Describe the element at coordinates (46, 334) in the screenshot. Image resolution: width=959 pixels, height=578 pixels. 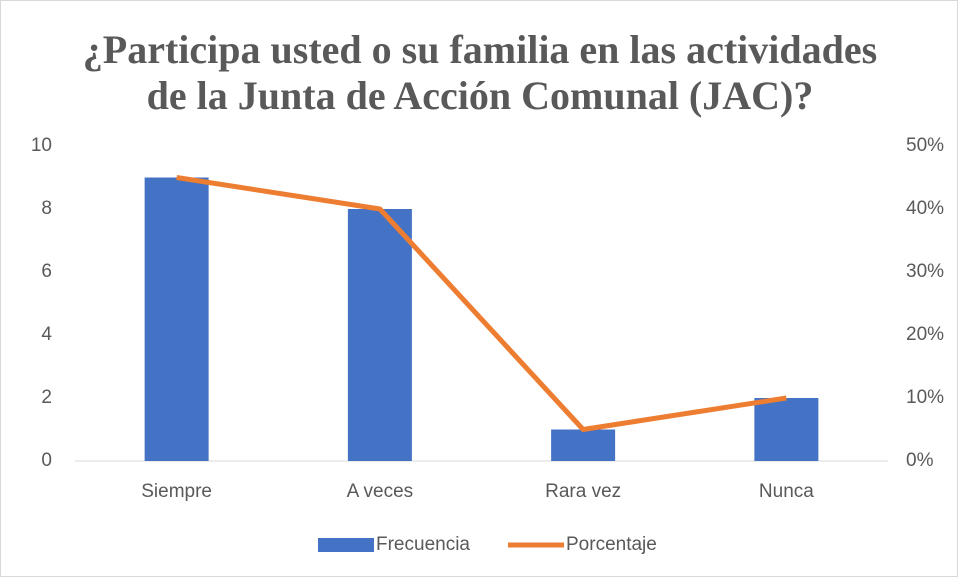
I see `y-tick-label: 4` at that location.